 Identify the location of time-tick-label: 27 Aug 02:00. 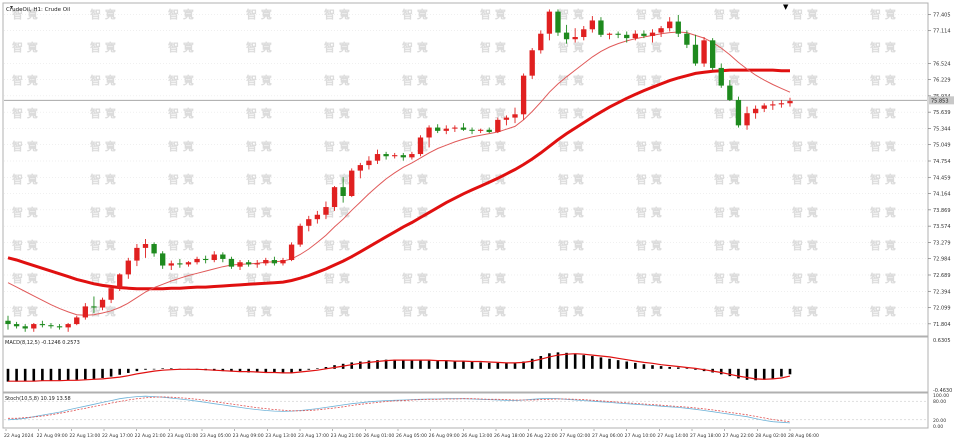
(574, 436).